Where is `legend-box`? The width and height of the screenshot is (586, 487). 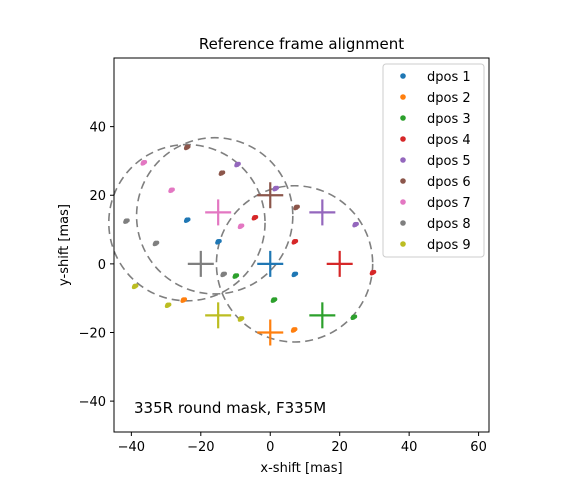
legend-box is located at coordinates (433, 160).